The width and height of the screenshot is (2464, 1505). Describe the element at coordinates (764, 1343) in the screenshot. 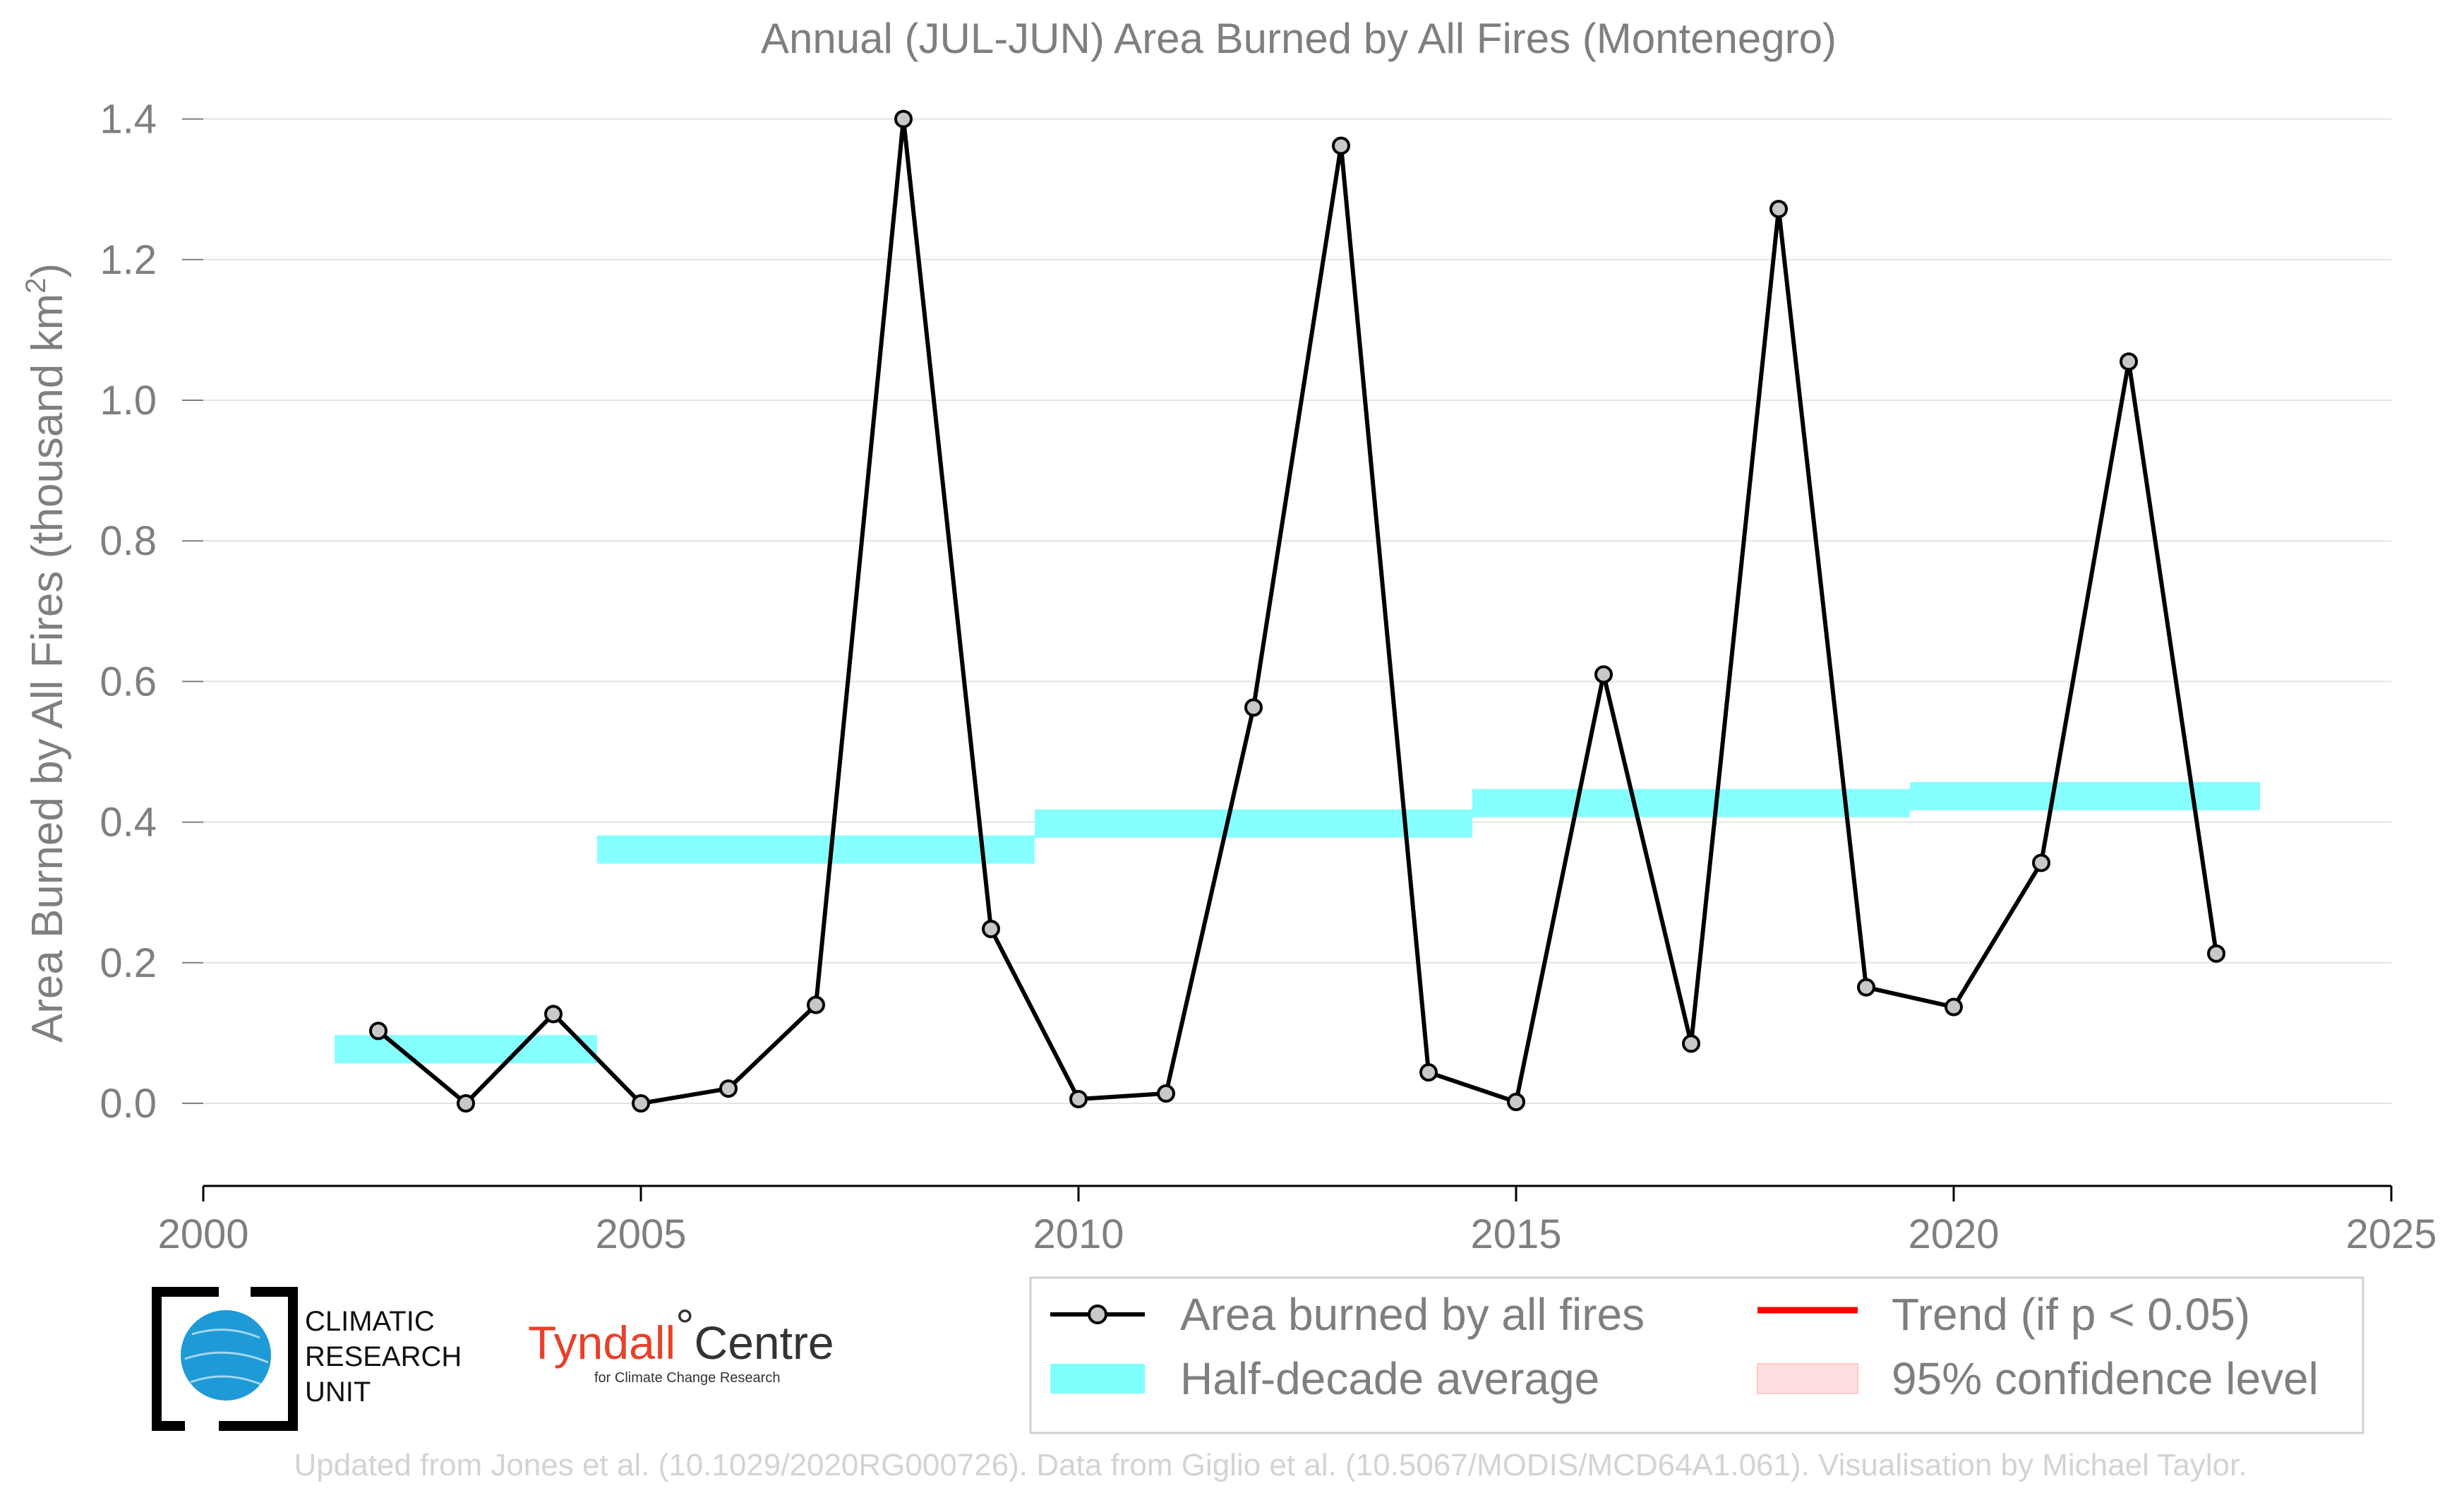

I see `tyndall-logo-centre: Centre` at that location.